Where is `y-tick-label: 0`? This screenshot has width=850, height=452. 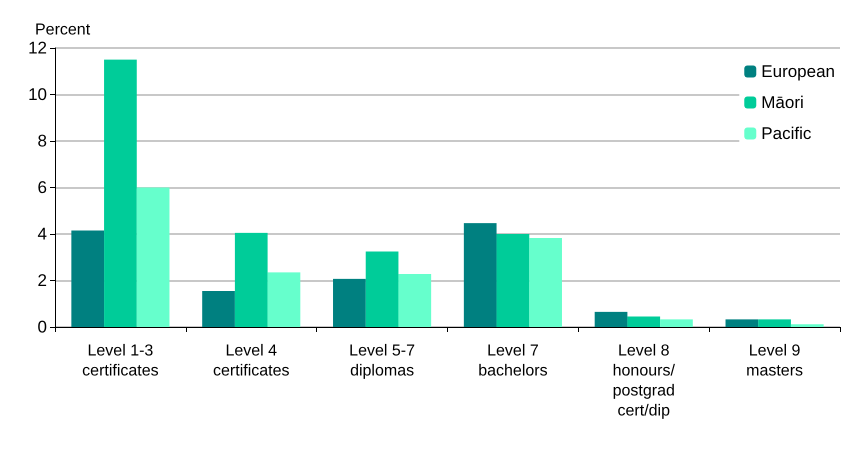 y-tick-label: 0 is located at coordinates (42, 327).